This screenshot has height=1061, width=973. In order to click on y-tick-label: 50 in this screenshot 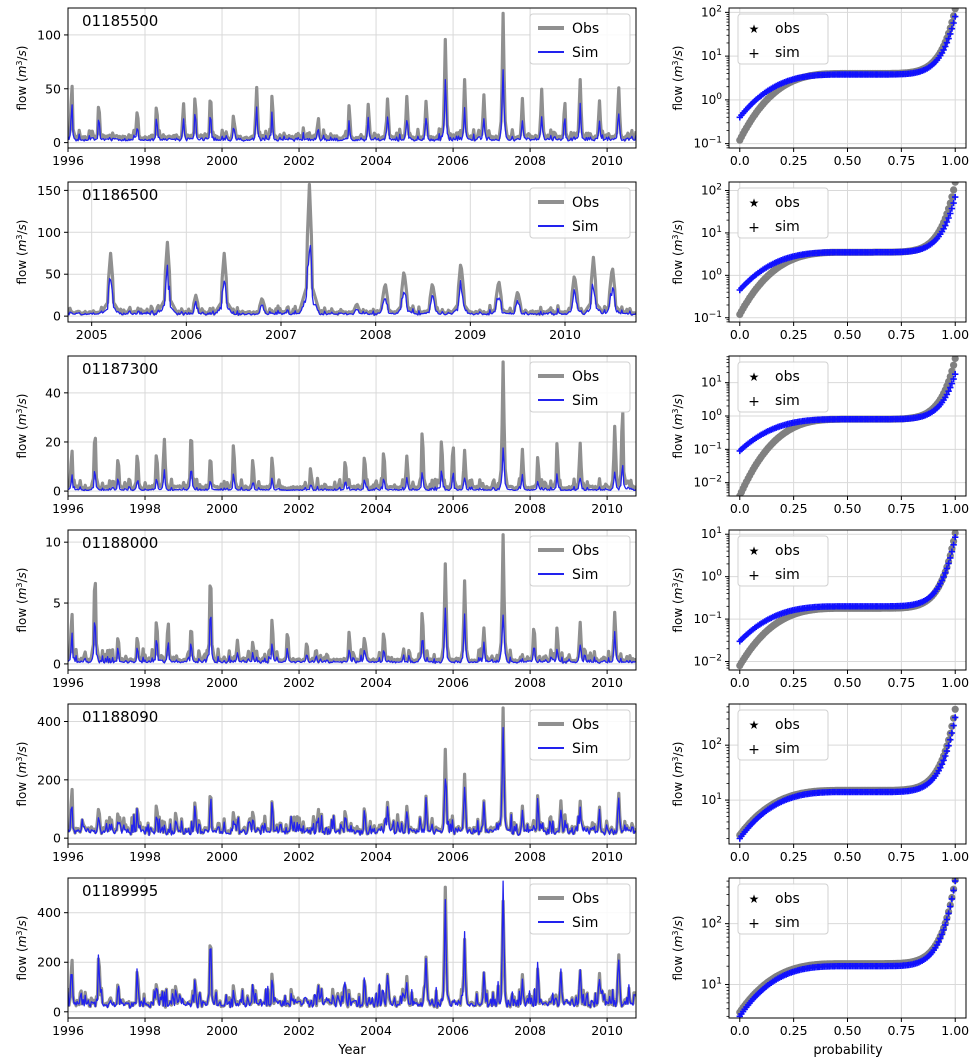, I will do `click(53, 274)`.